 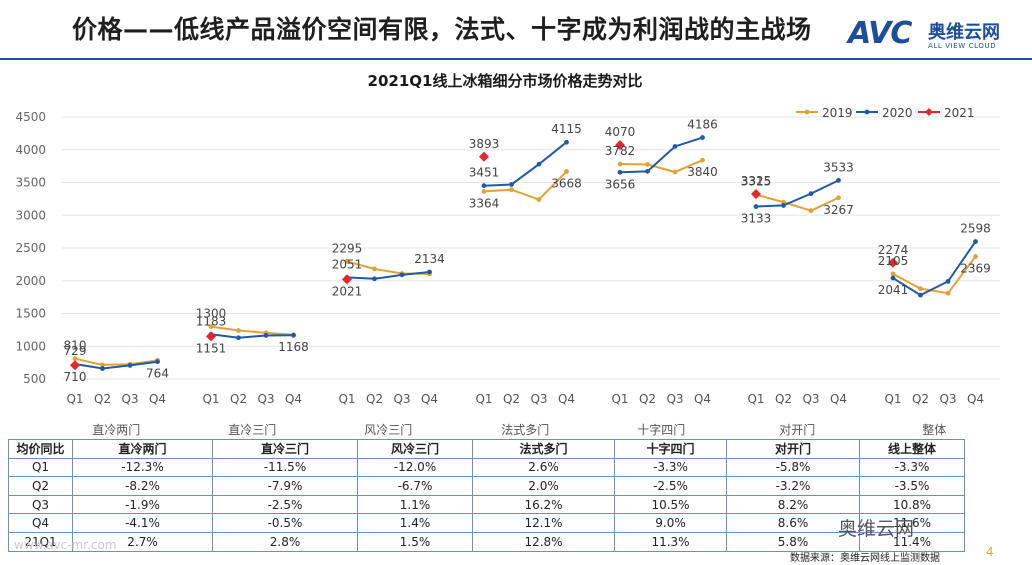 I want to click on x-axis-group-labels: 直冷两门 直冷三门 风冷三门 法式多门 十字四门 对开门 整体, so click(x=519, y=429).